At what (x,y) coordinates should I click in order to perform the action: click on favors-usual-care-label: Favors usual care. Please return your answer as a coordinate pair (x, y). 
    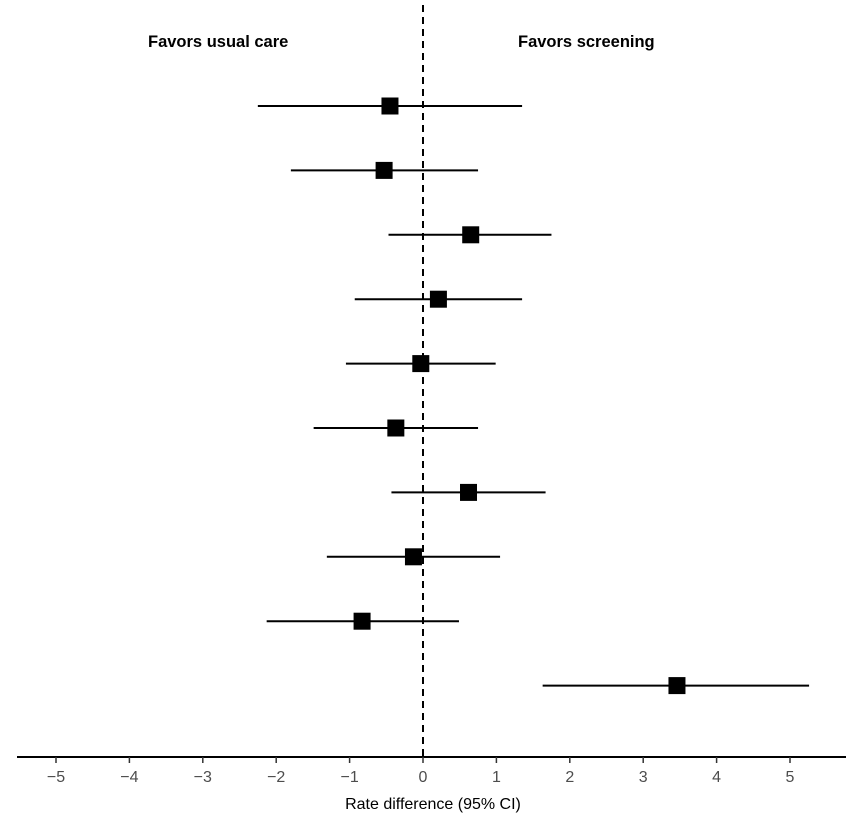
    Looking at the image, I should click on (218, 42).